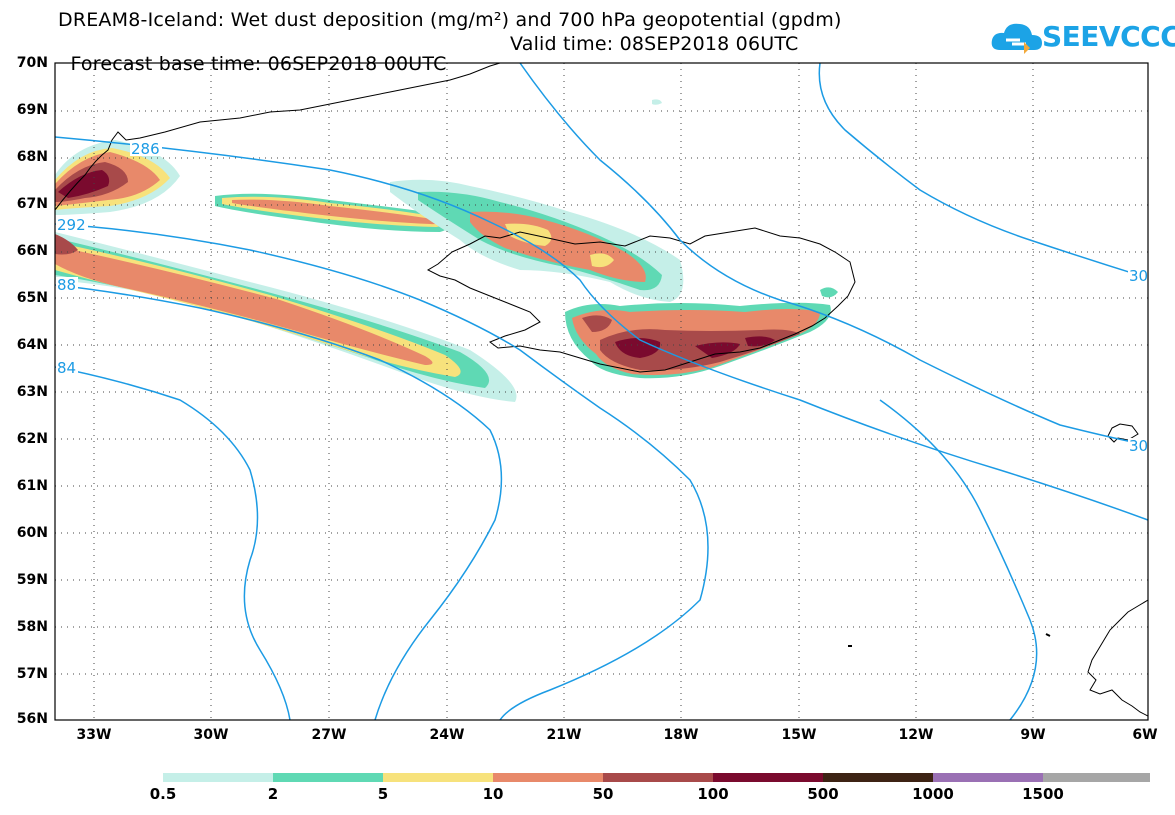 The height and width of the screenshot is (815, 1175). Describe the element at coordinates (66, 368) in the screenshot. I see `contour-label-284: 84` at that location.